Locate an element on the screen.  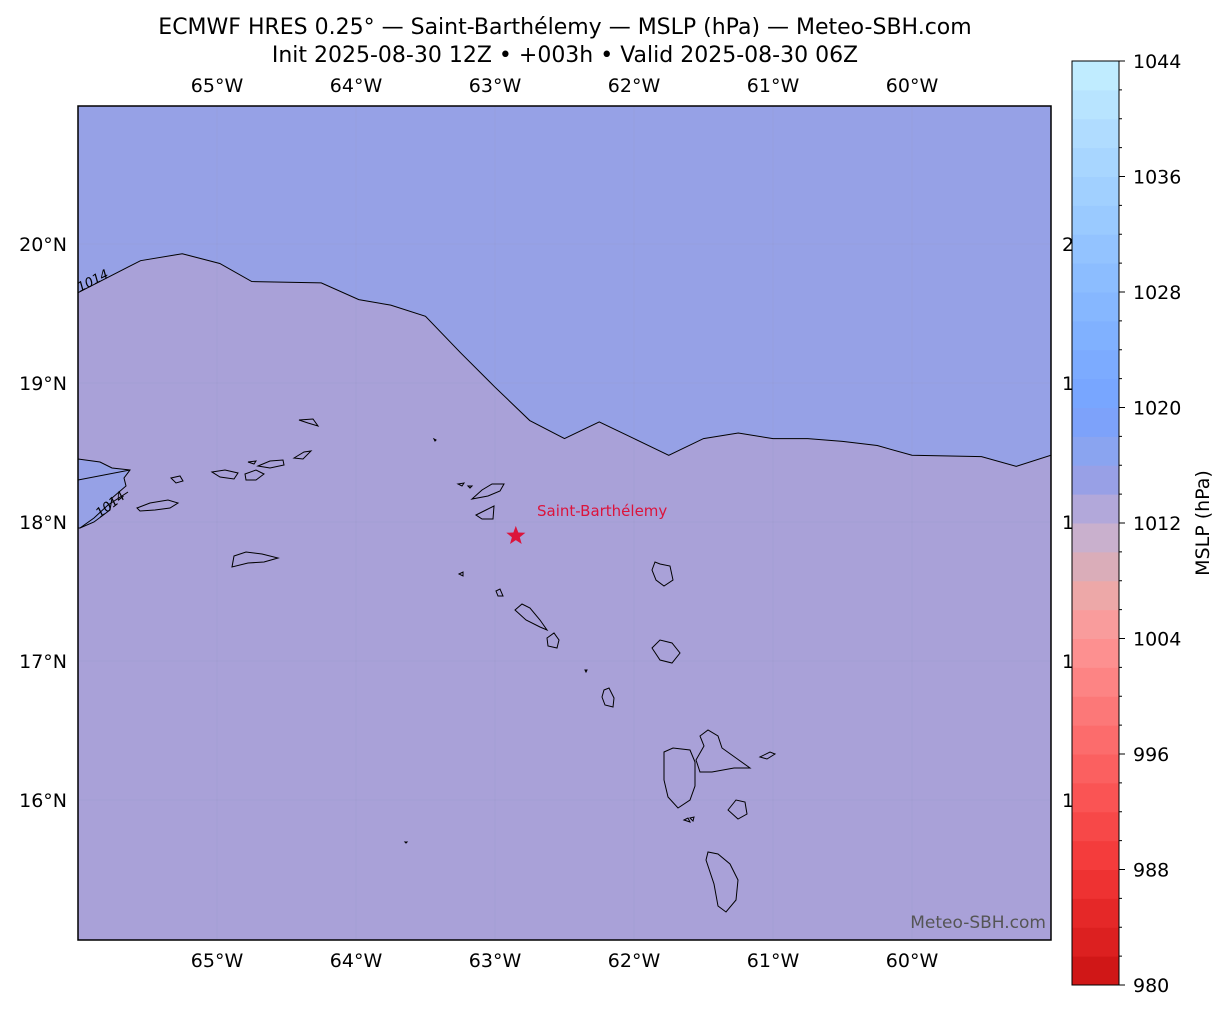
left-lat-tick-label: 20°N is located at coordinates (43, 245).